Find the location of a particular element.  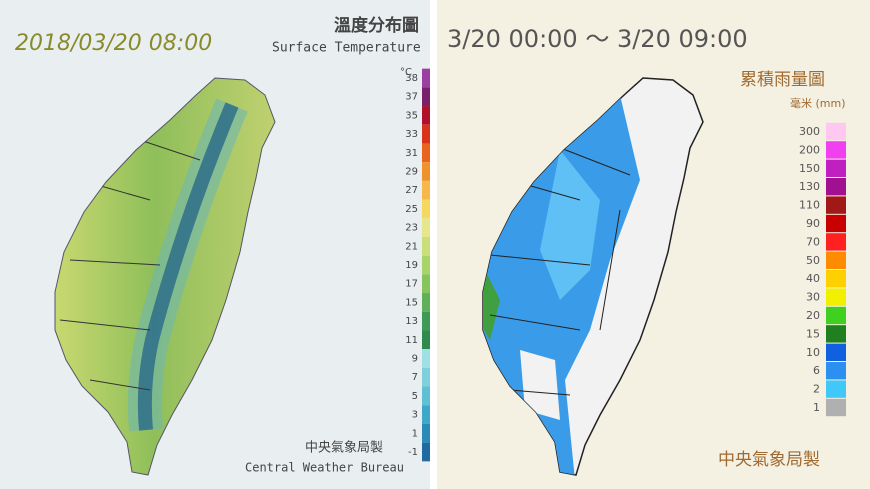

legend-label: 130 is located at coordinates (809, 186).